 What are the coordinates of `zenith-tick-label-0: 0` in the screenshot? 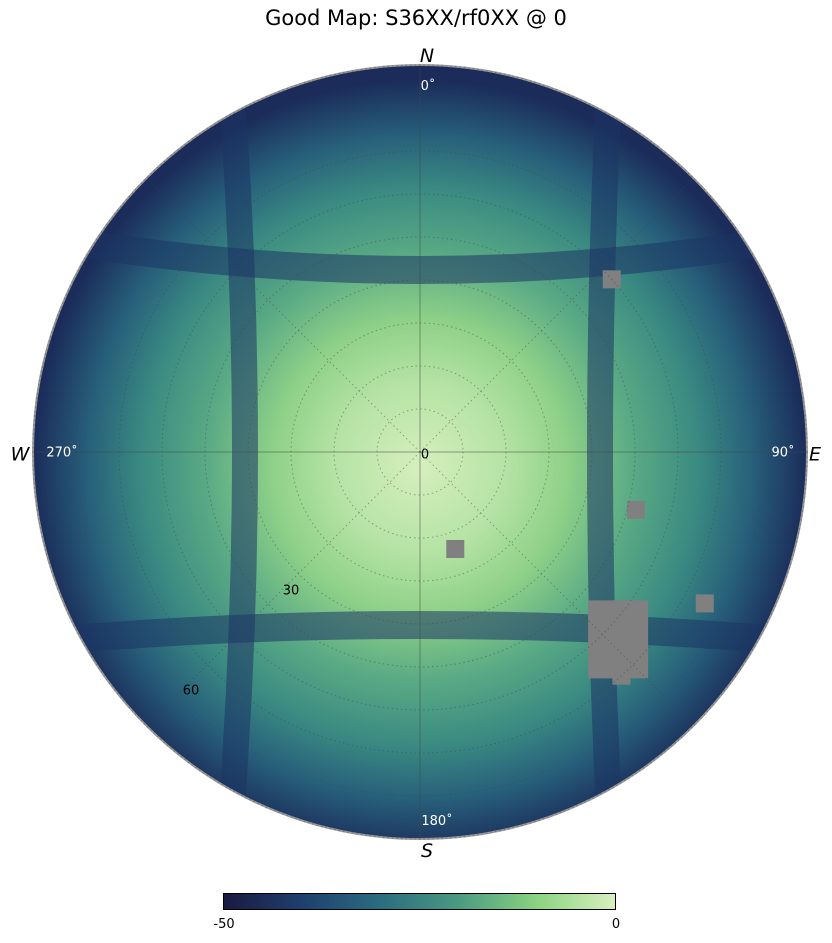 It's located at (425, 455).